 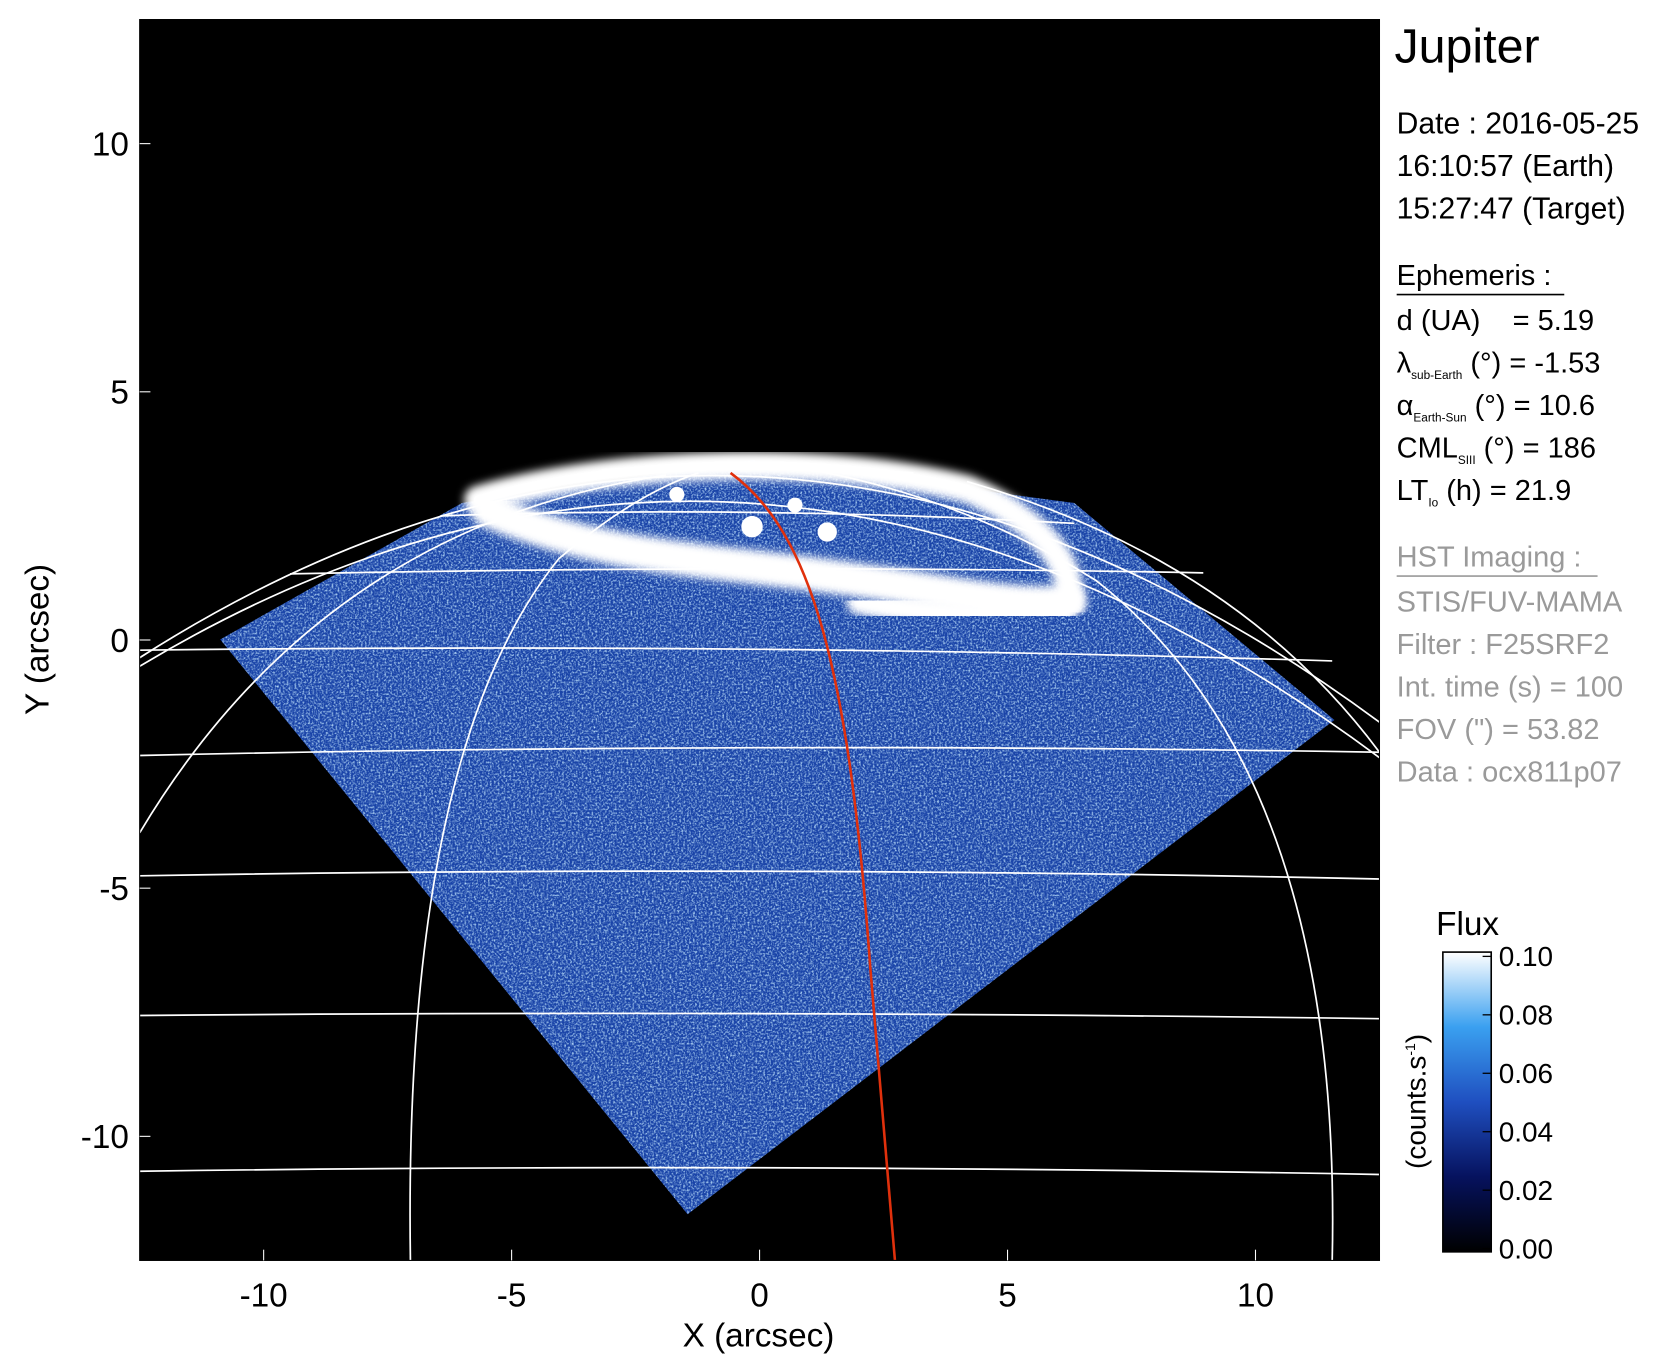 What do you see at coordinates (1416, 1038) in the screenshot?
I see `unit-end: )` at bounding box center [1416, 1038].